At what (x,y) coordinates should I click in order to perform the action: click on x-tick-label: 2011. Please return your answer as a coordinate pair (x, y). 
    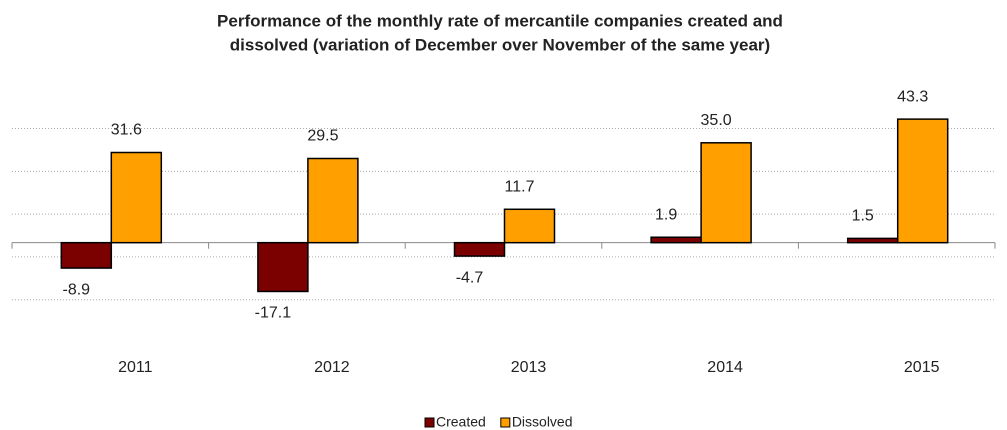
    Looking at the image, I should click on (135, 367).